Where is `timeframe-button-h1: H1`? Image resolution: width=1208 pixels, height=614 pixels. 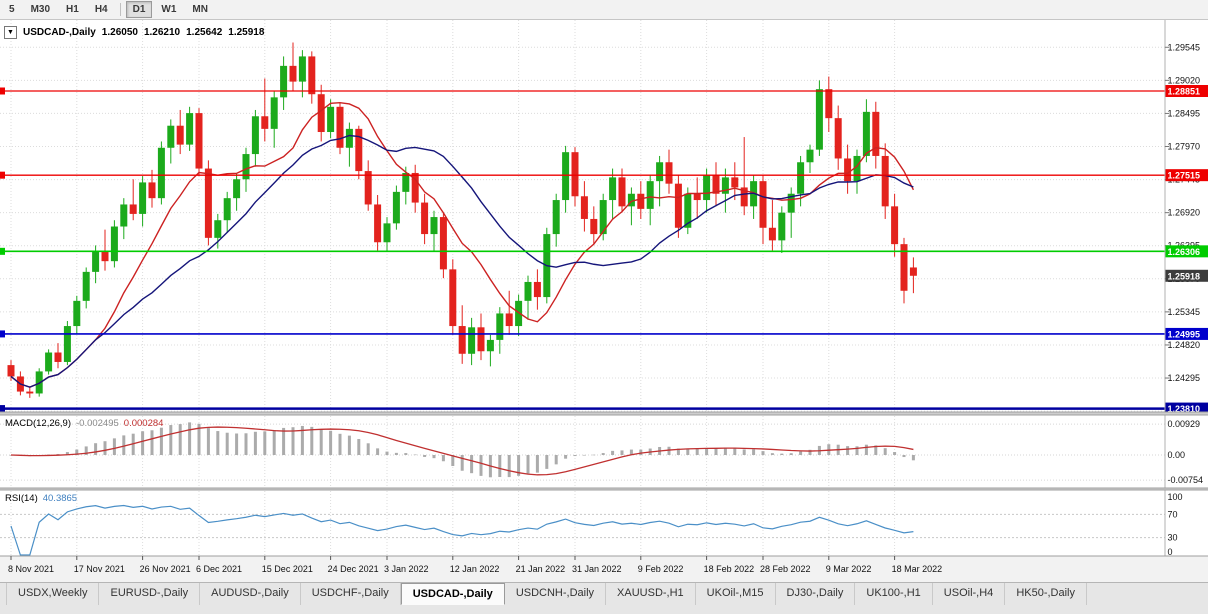 timeframe-button-h1: H1 is located at coordinates (72, 9).